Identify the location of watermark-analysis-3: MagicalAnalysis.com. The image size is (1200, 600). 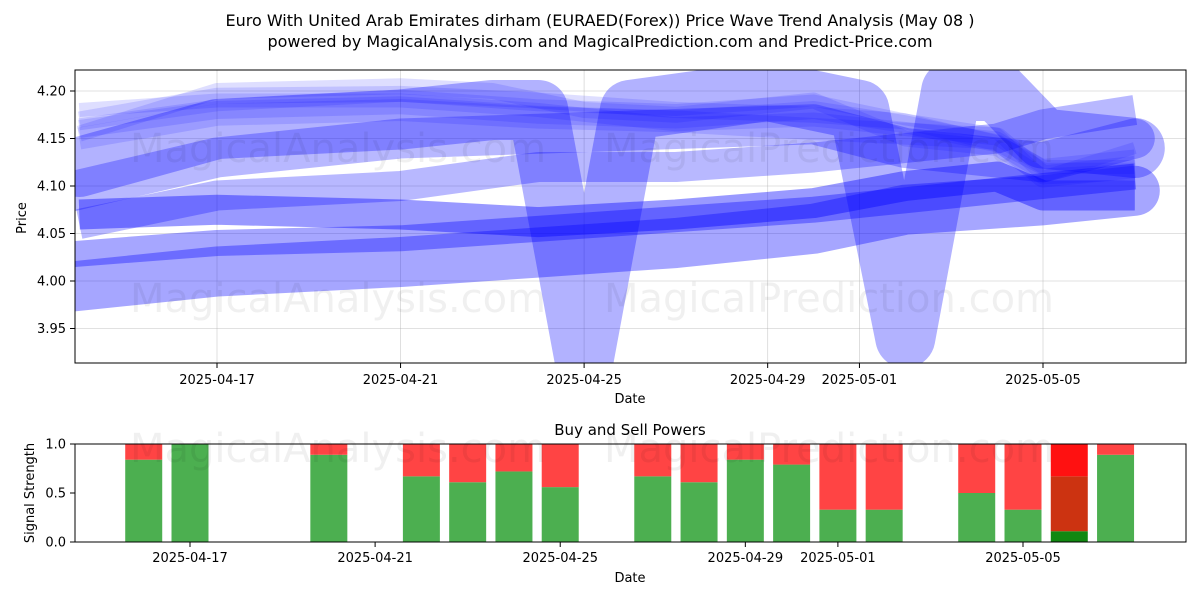
(338, 449).